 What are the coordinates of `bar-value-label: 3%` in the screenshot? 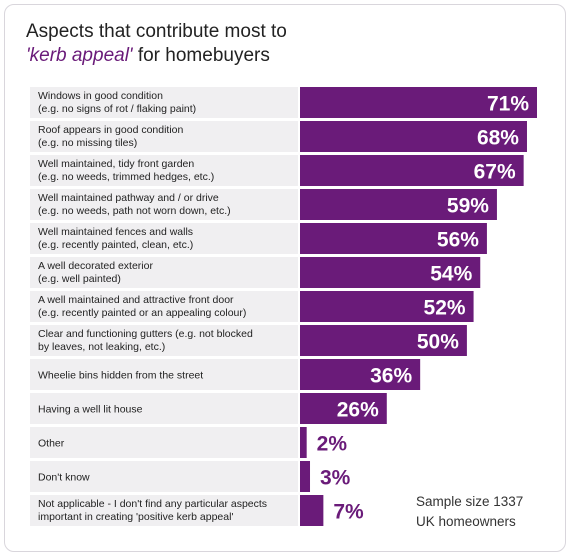 It's located at (335, 478).